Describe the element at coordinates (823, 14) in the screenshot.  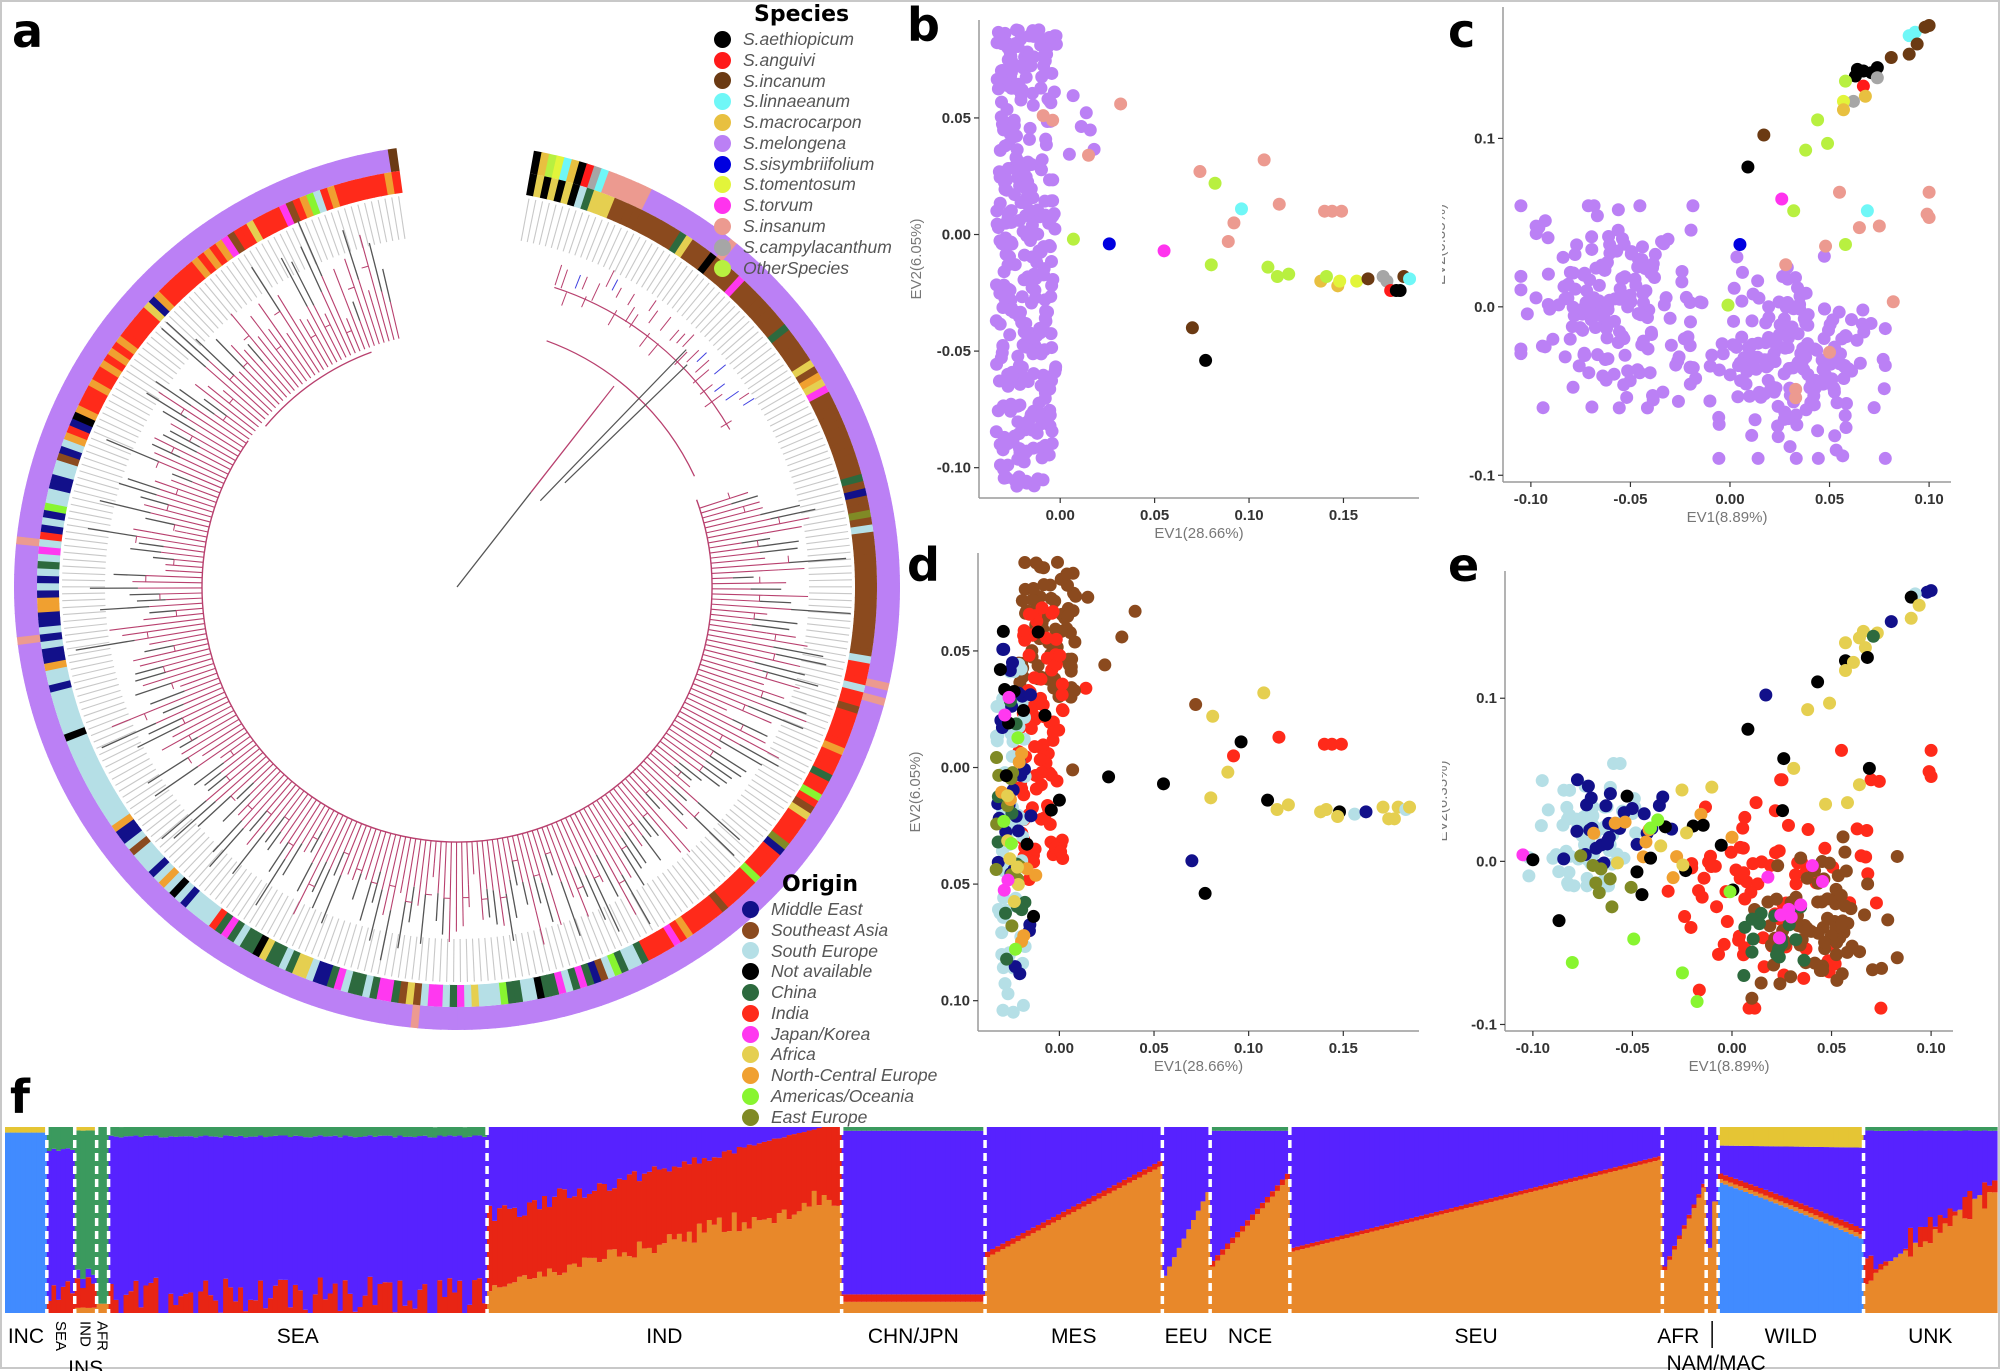
I see `species-legend-title: Species` at that location.